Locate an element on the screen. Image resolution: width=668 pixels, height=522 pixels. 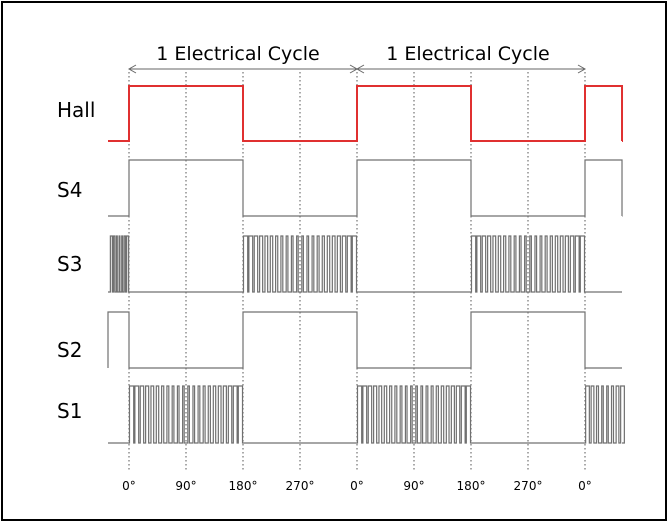
cycle-arrows is located at coordinates (357, 69).